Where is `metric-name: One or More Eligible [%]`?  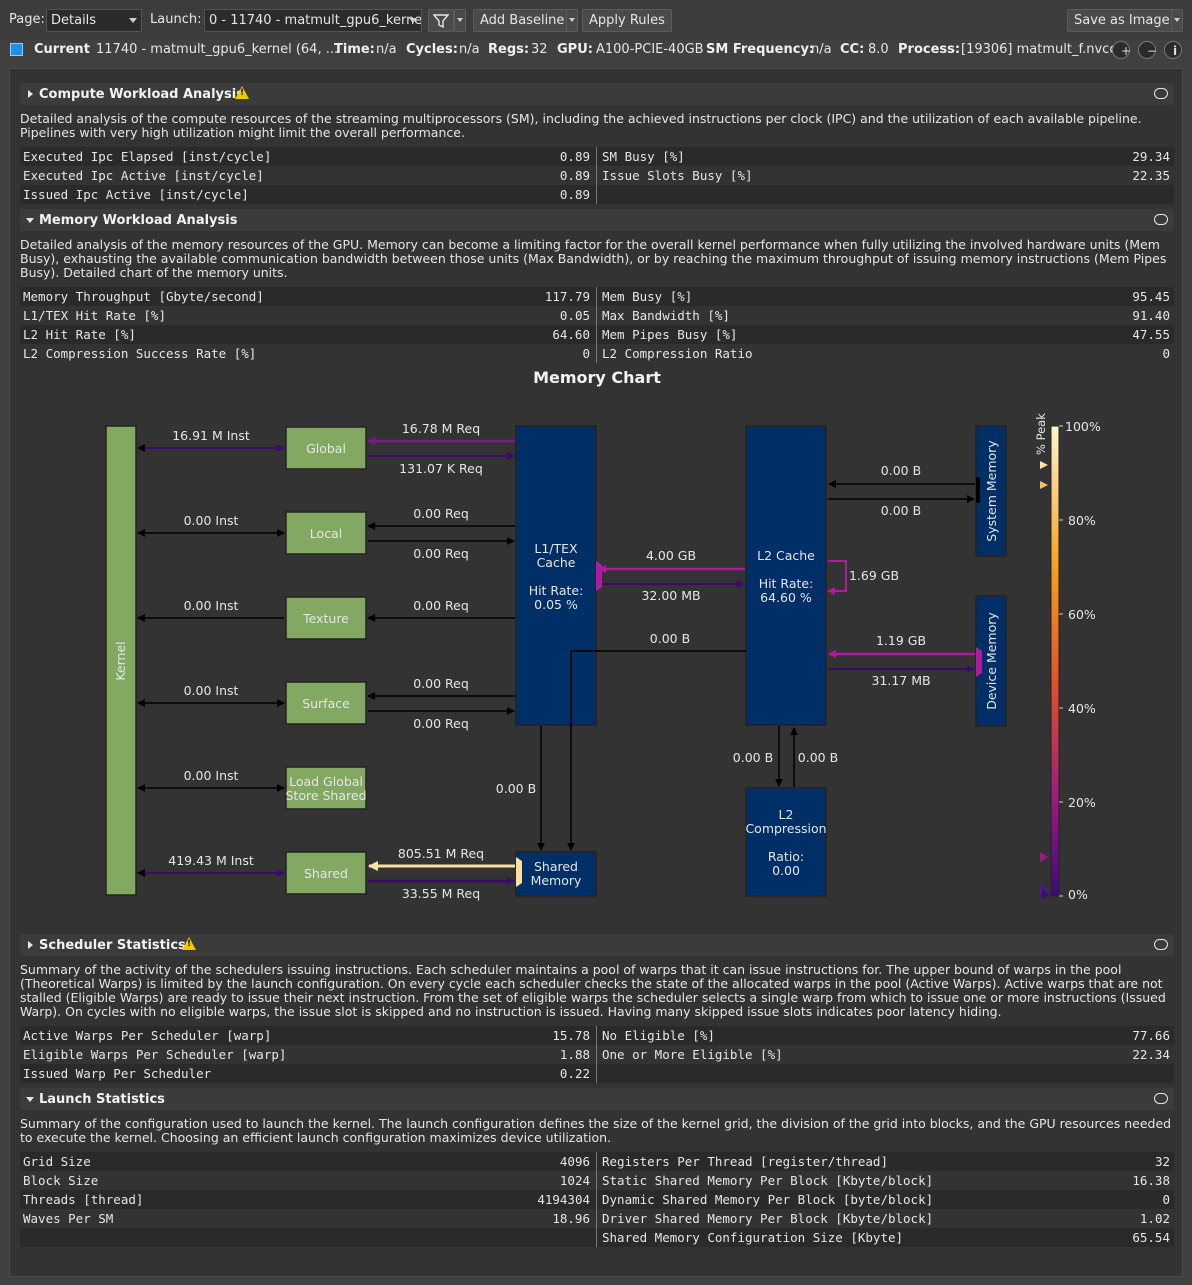 metric-name: One or More Eligible [%] is located at coordinates (692, 1054).